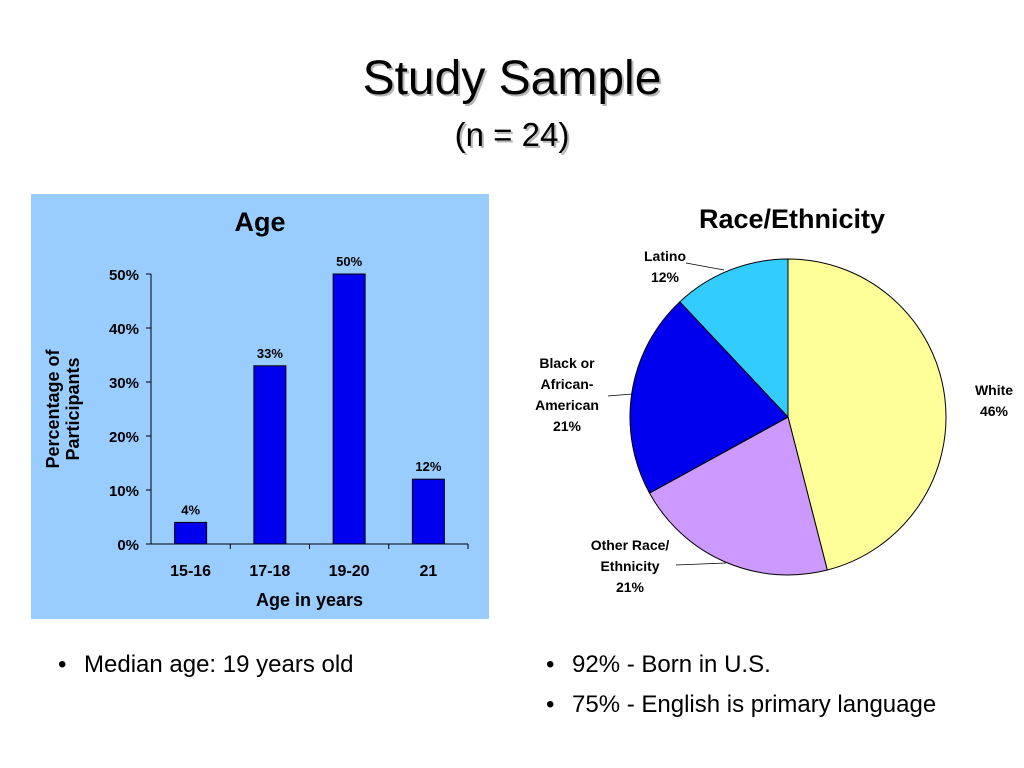 Image resolution: width=1024 pixels, height=768 pixels. What do you see at coordinates (63, 408) in the screenshot?
I see `y-axis-title: Percentage ofParticipants` at bounding box center [63, 408].